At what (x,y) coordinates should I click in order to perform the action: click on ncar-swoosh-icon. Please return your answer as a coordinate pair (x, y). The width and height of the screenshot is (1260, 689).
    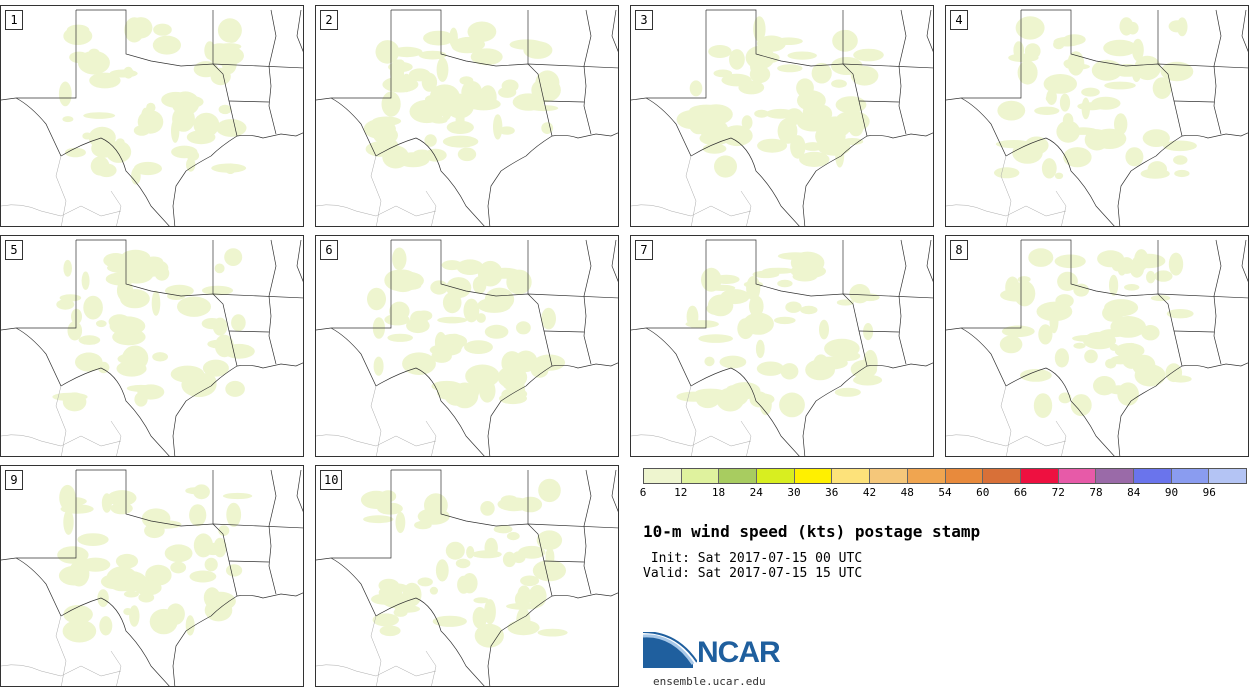
    Looking at the image, I should click on (670, 650).